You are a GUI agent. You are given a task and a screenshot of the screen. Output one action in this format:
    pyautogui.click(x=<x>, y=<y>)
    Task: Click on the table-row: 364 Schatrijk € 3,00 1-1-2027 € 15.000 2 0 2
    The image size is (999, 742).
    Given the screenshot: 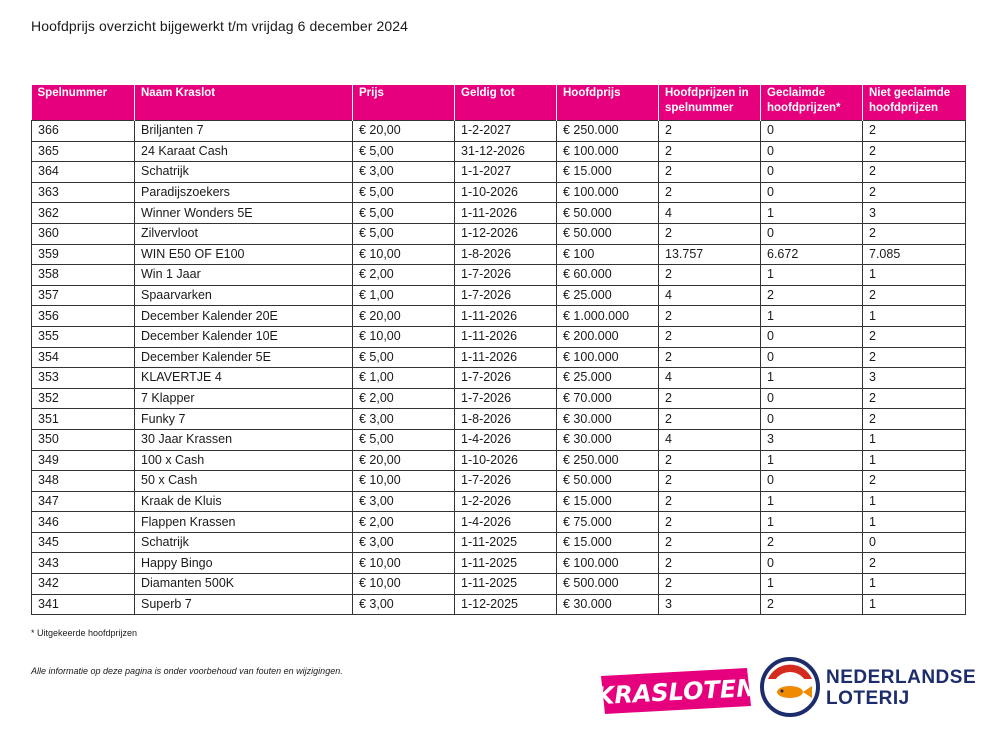 What is the action you would take?
    pyautogui.click(x=498, y=172)
    